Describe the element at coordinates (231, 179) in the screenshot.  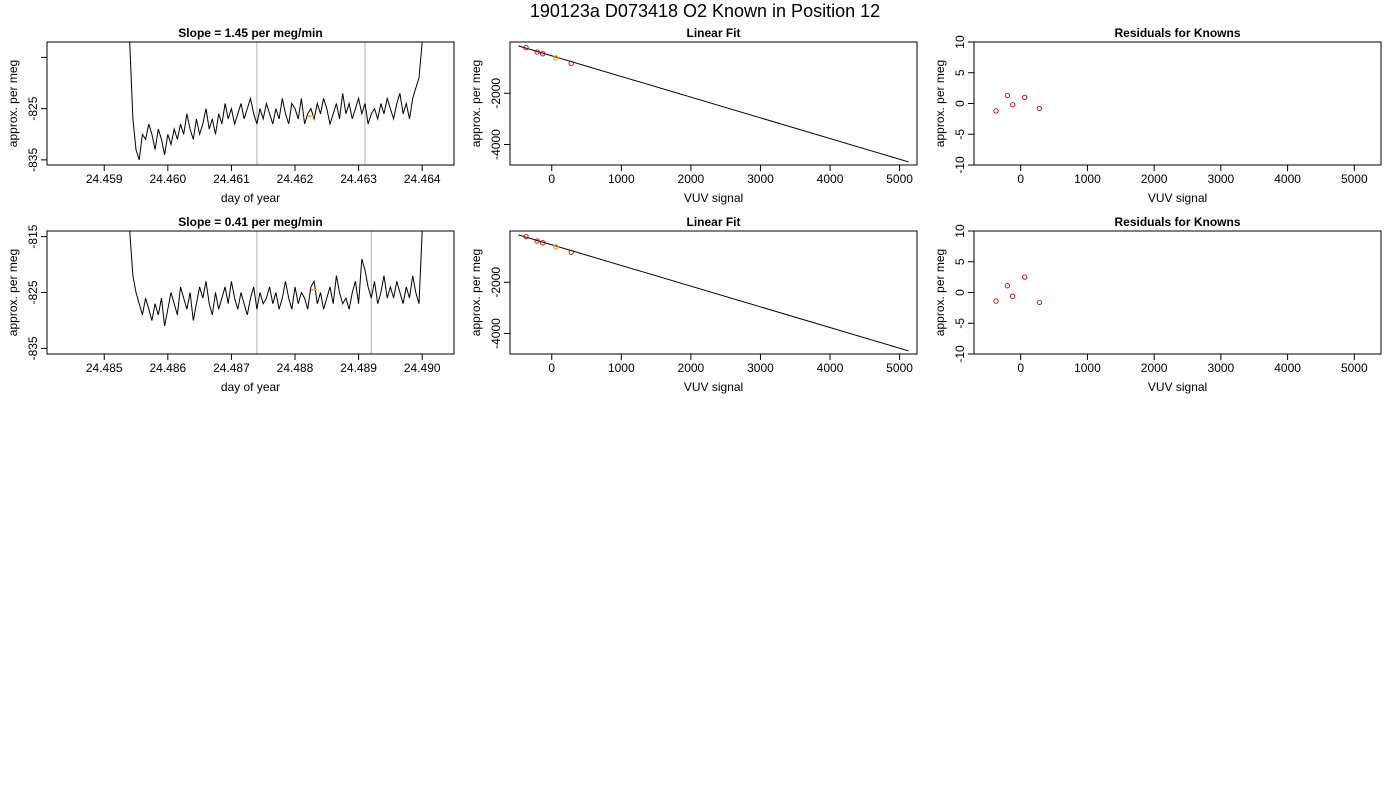
I see `x-tick-label: 24.461` at that location.